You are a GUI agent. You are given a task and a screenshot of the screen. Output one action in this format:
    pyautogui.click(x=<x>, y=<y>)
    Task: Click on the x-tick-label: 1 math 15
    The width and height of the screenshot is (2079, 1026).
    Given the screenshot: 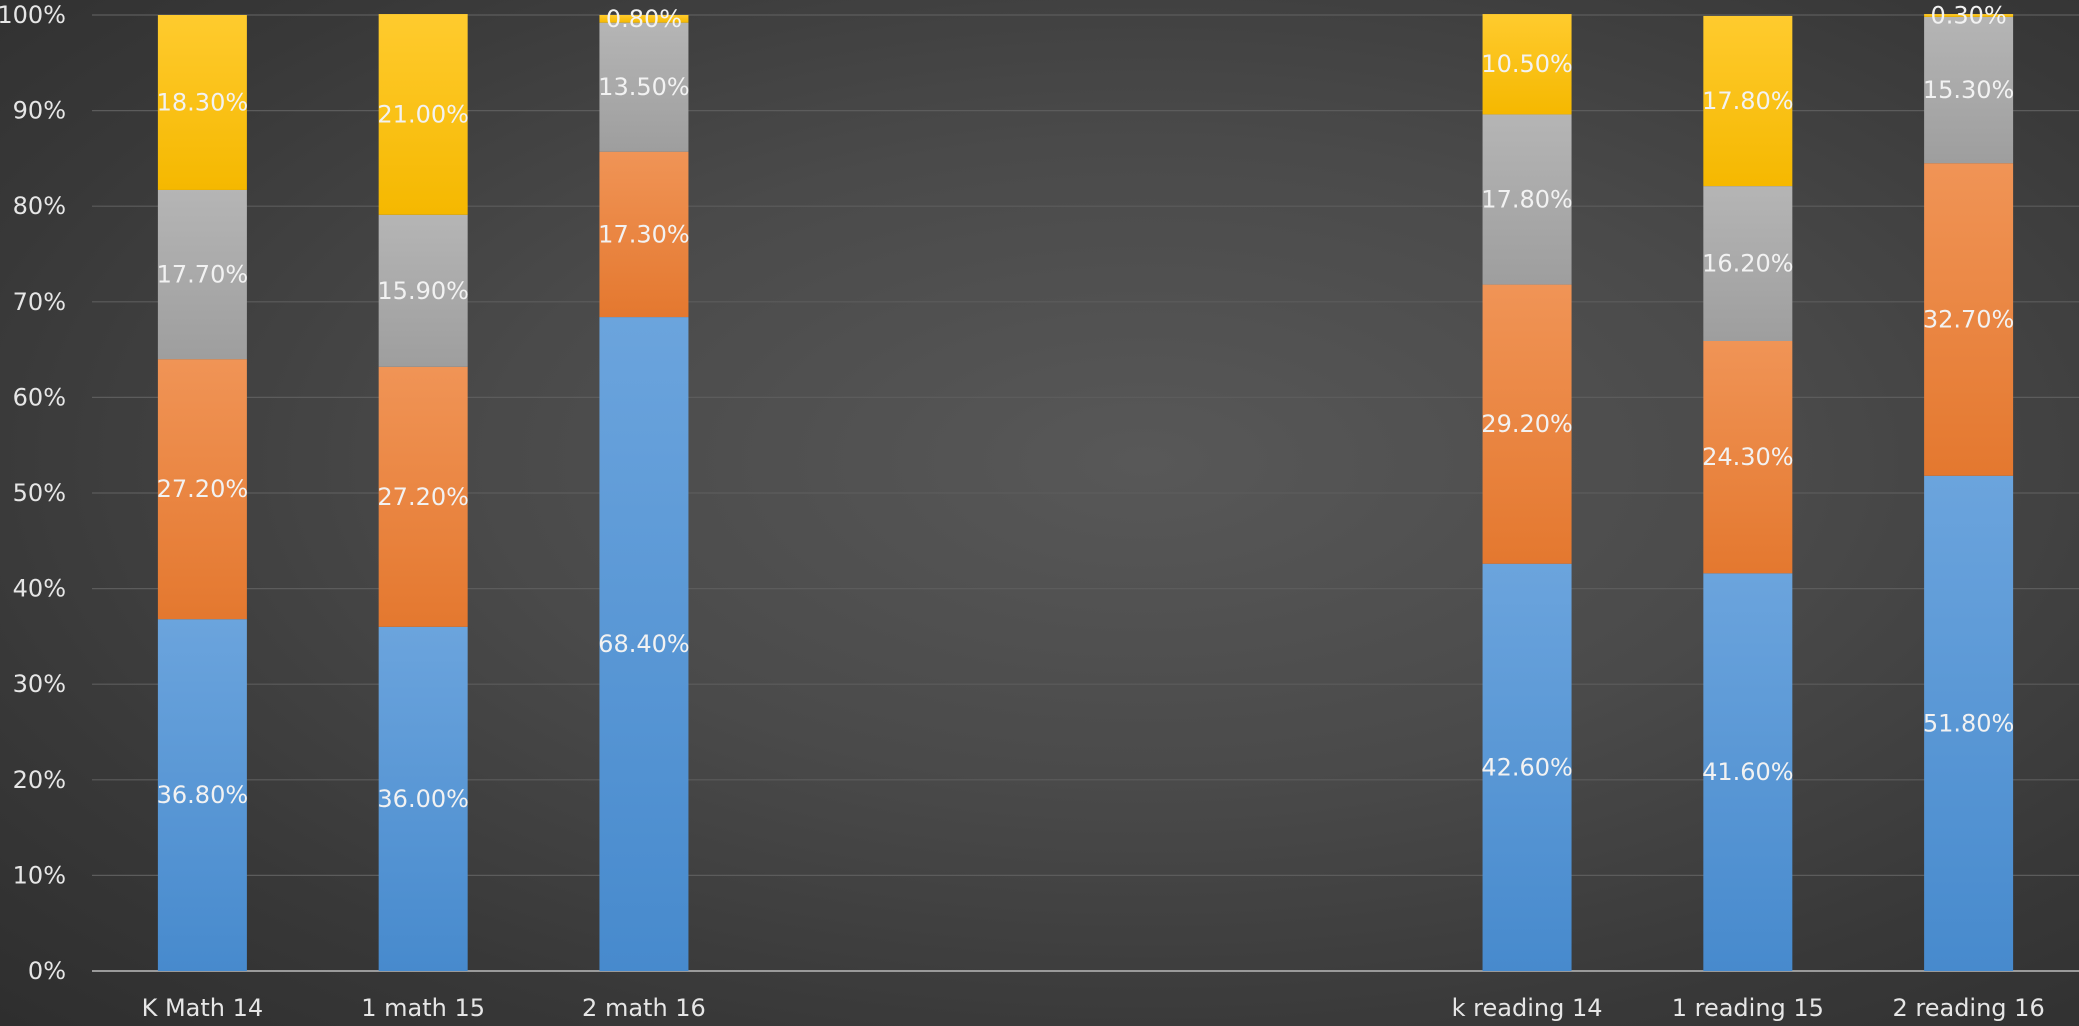 What is the action you would take?
    pyautogui.click(x=423, y=1008)
    